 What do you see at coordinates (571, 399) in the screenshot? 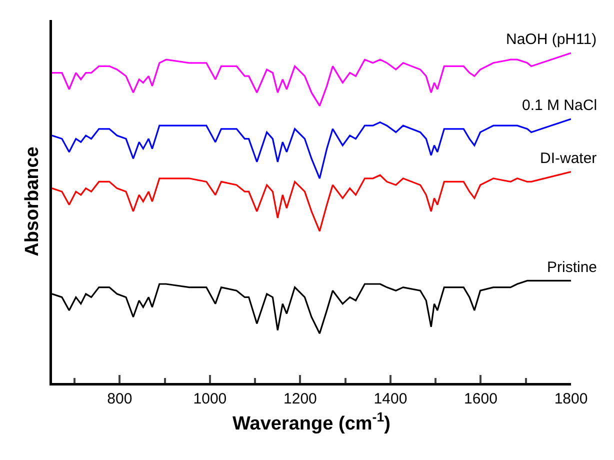
I see `x-tick-label: 1800` at bounding box center [571, 399].